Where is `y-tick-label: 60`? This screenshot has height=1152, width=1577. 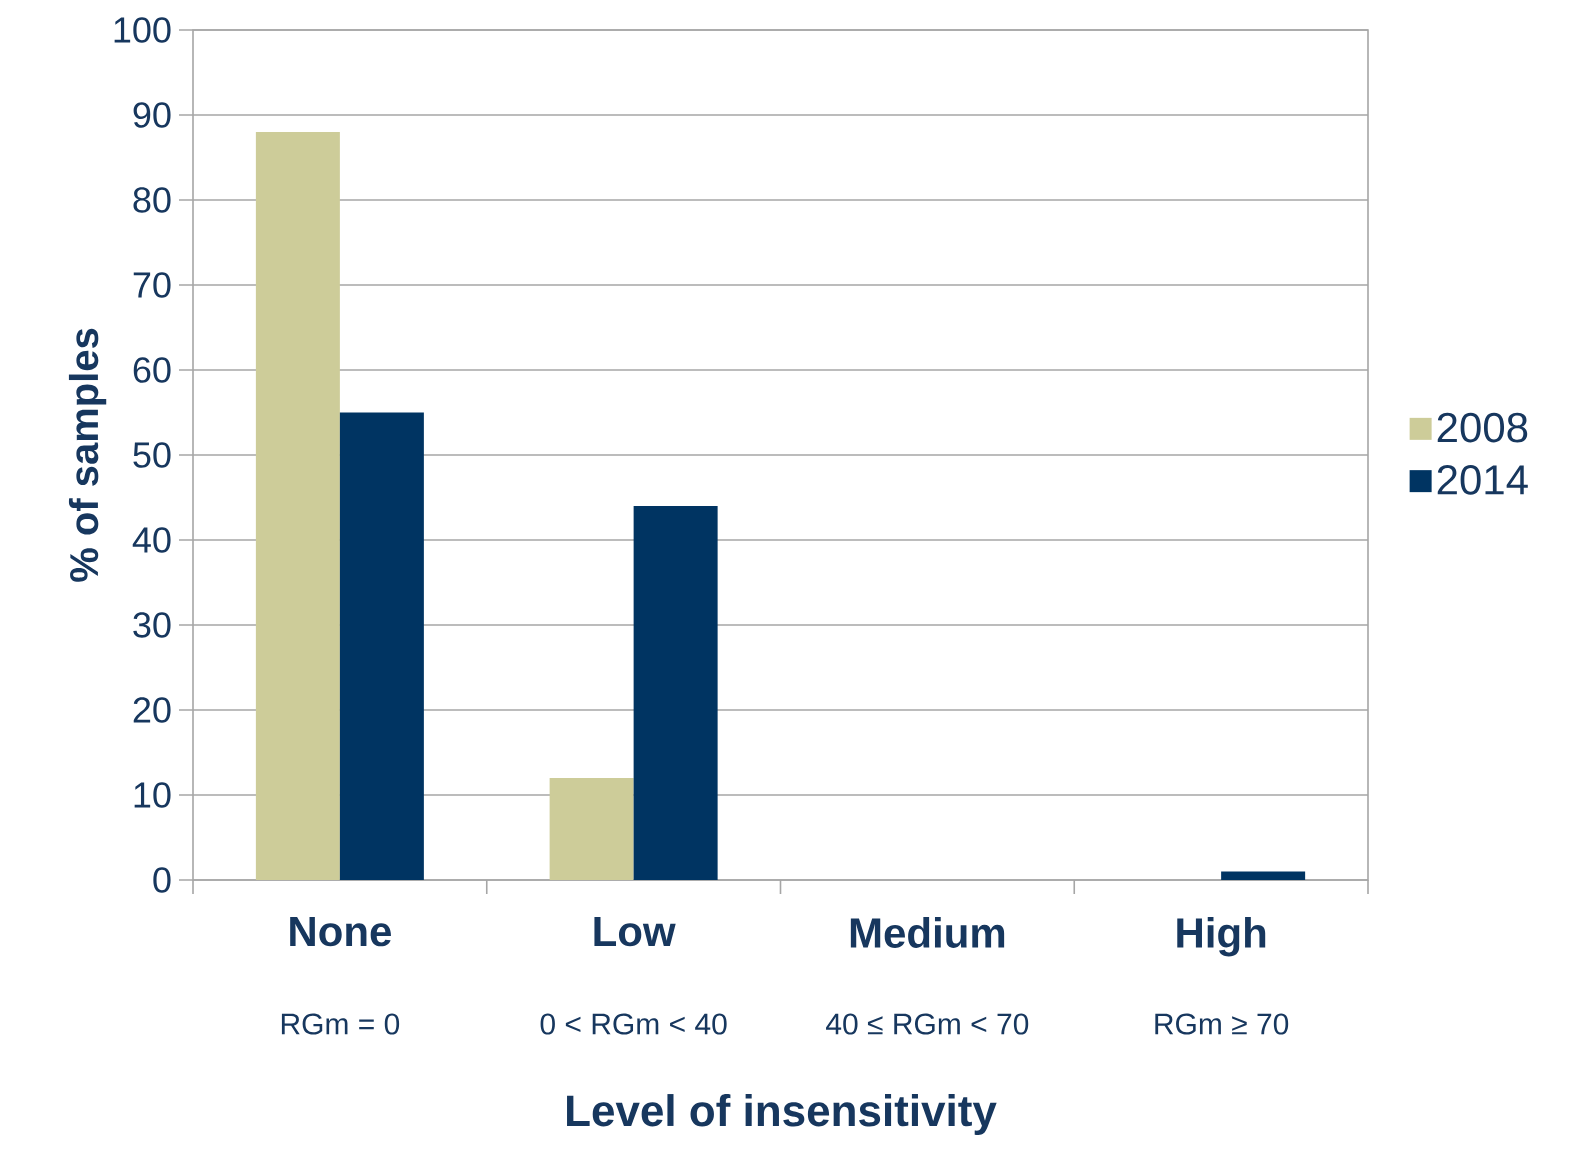
y-tick-label: 60 is located at coordinates (152, 370).